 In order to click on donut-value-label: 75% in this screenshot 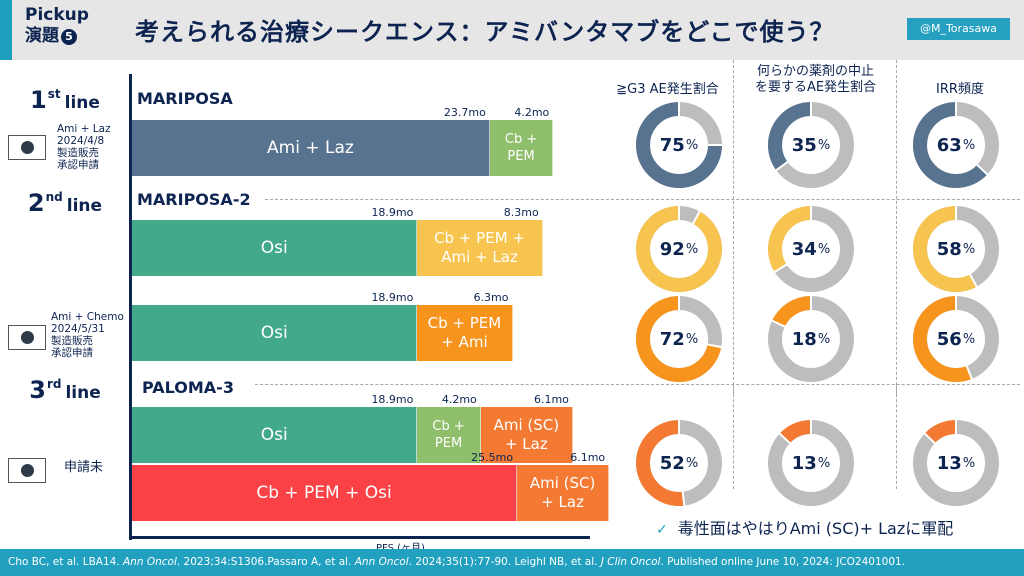, I will do `click(679, 145)`.